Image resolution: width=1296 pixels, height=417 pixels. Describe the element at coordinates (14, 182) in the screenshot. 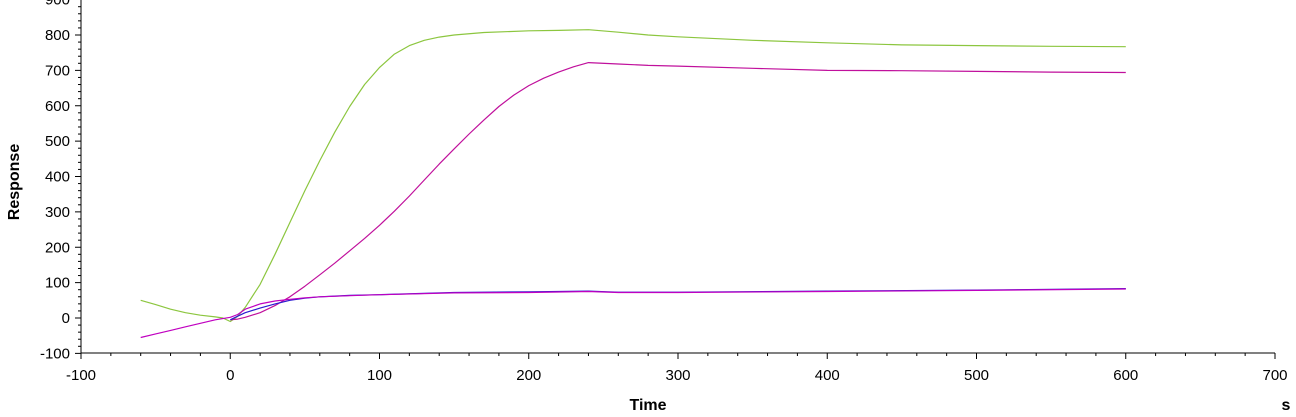

I see `y-axis-title: Response` at that location.